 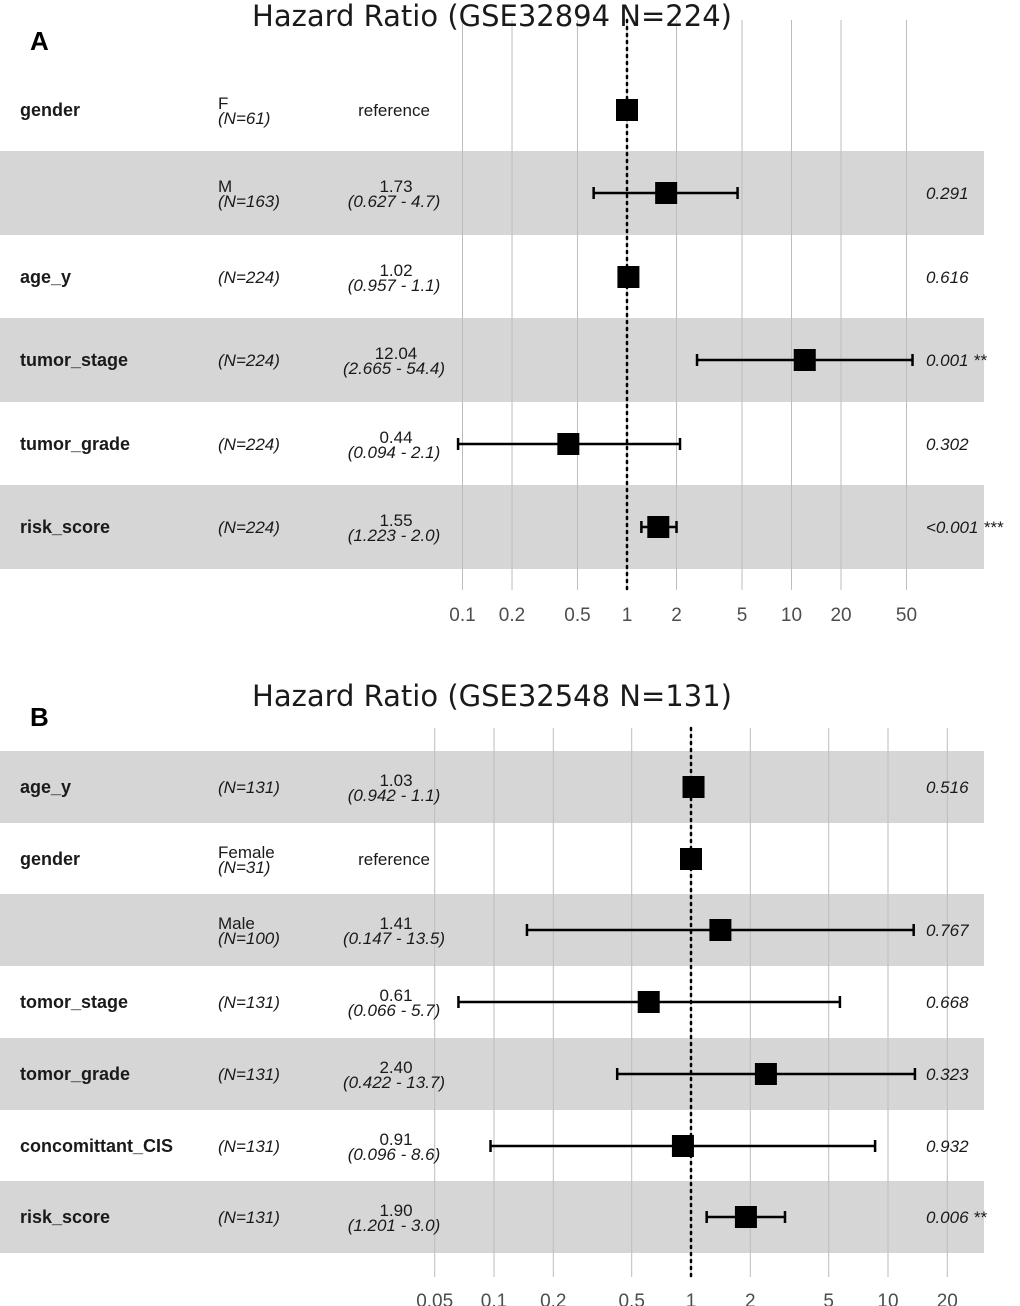 What do you see at coordinates (249, 938) in the screenshot?
I see `n-label: (N=100)` at bounding box center [249, 938].